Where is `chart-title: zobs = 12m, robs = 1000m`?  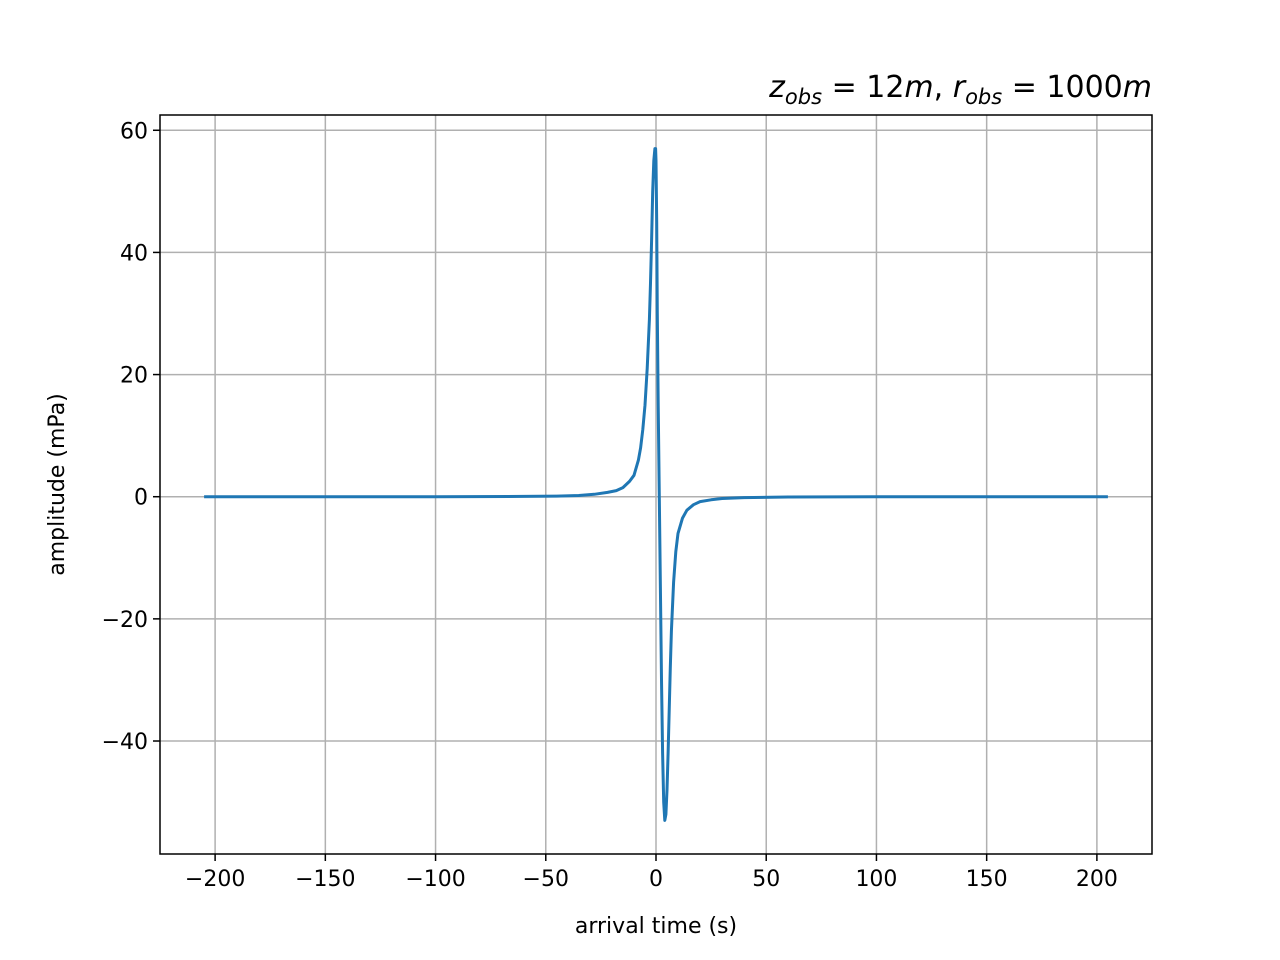 chart-title: zobs = 12m, robs = 1000m is located at coordinates (960, 89).